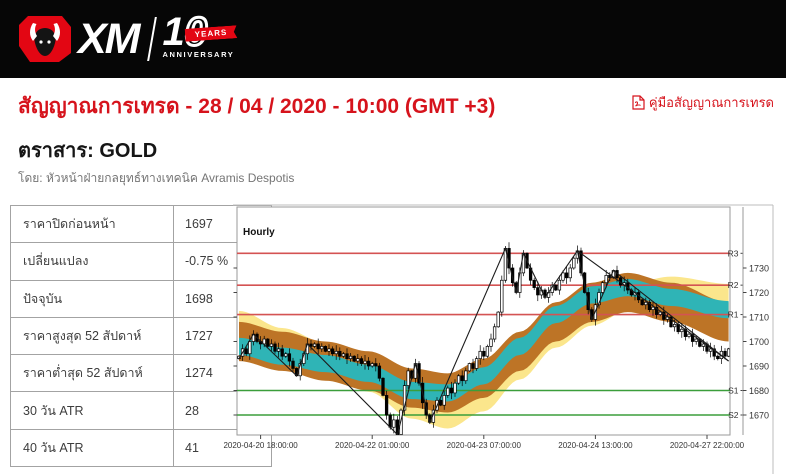  Describe the element at coordinates (92, 410) in the screenshot. I see `stat-label: 30 วัน ATR` at that location.